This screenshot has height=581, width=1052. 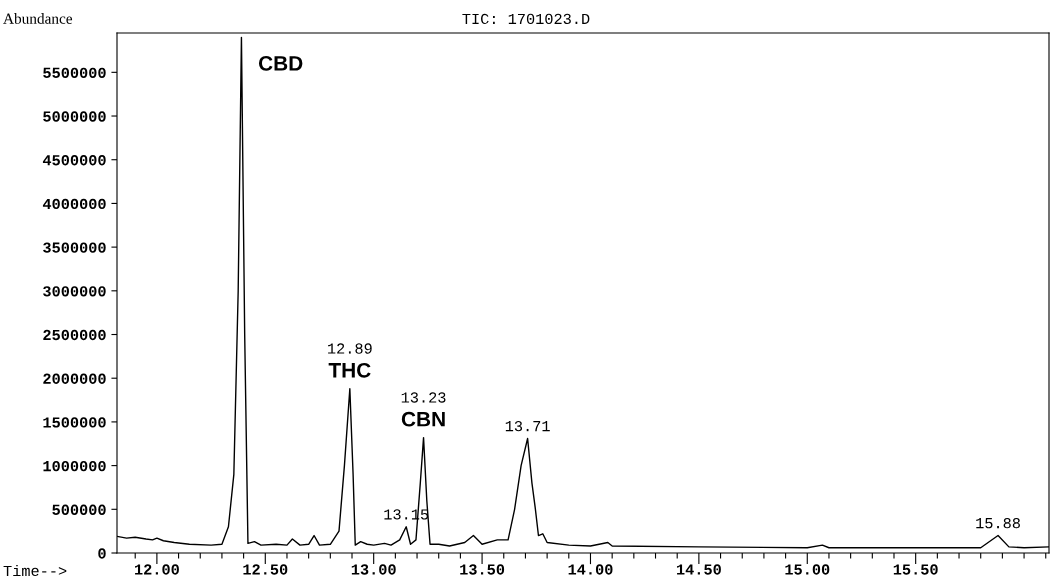 What do you see at coordinates (998, 523) in the screenshot?
I see `annotation: 15.88` at bounding box center [998, 523].